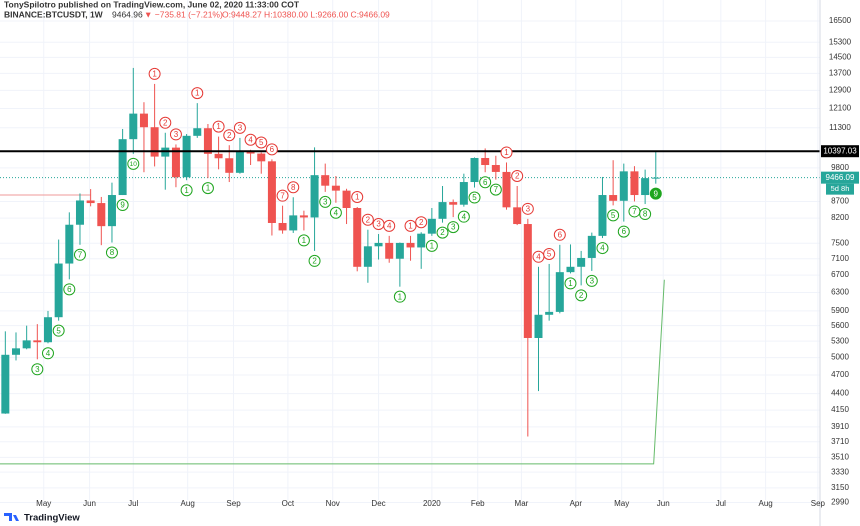 The width and height of the screenshot is (860, 526). Describe the element at coordinates (840, 20) in the screenshot. I see `y-tick-label: 16500` at that location.